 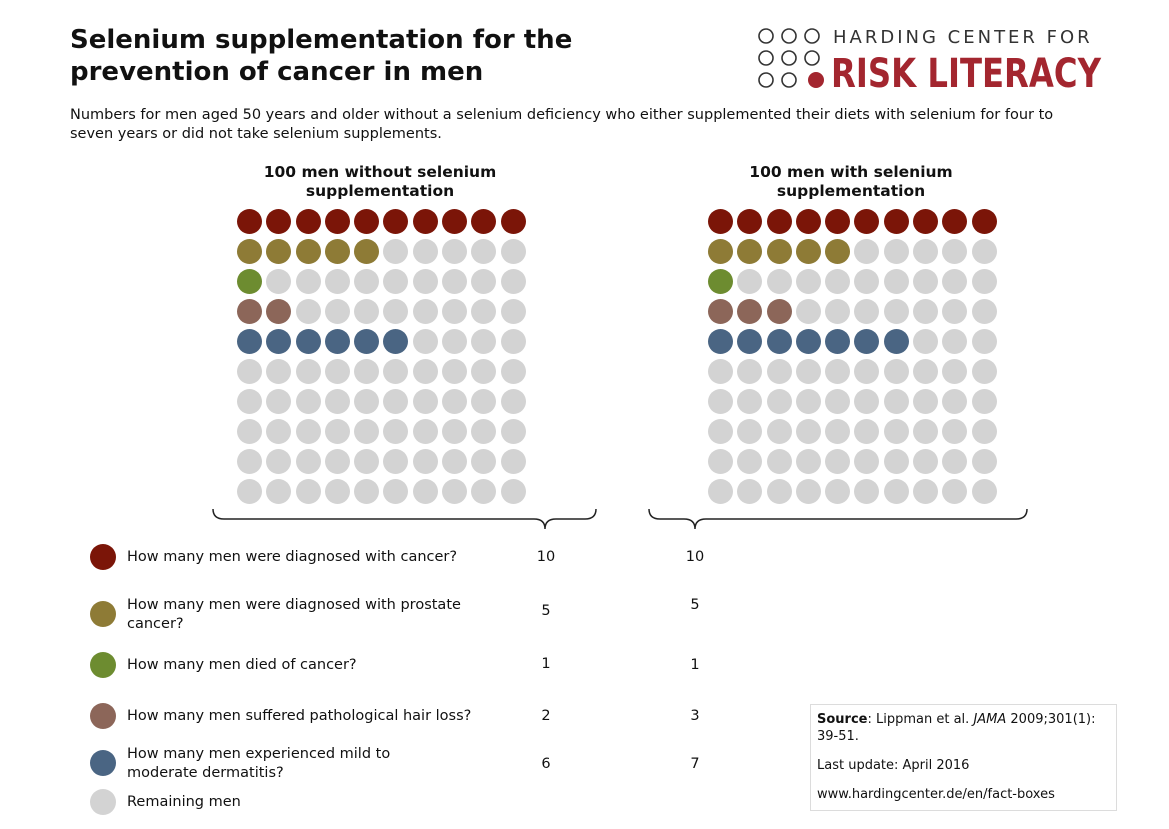 What do you see at coordinates (695, 605) in the screenshot?
I see `value-prostate-with: 5` at bounding box center [695, 605].